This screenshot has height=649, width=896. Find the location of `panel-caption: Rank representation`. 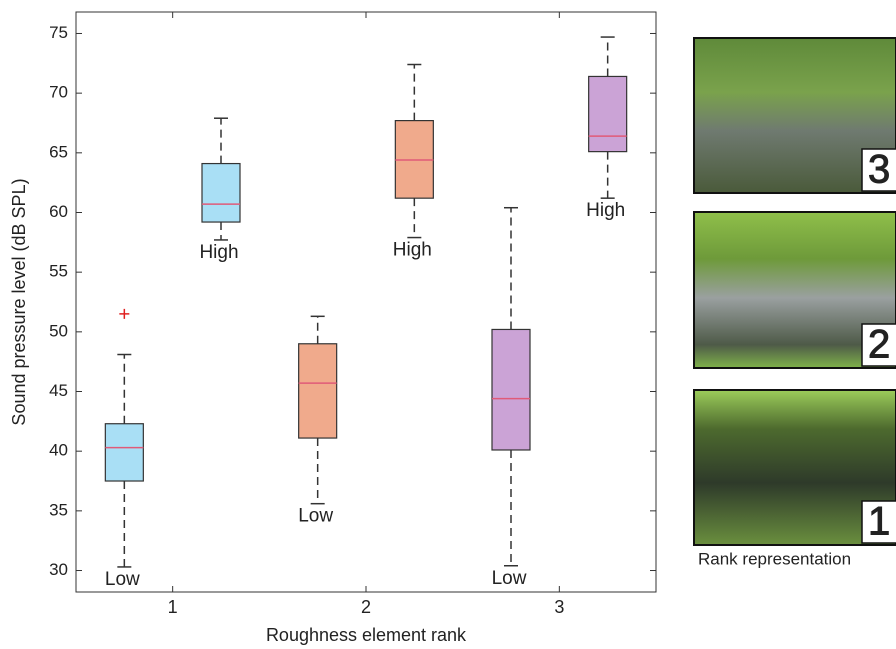

panel-caption: Rank representation is located at coordinates (774, 558).